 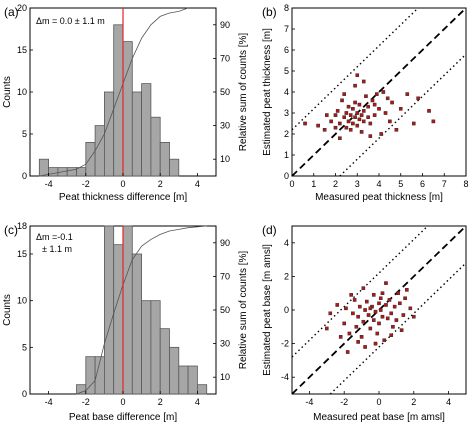 What do you see at coordinates (123, 197) in the screenshot?
I see `panel-a-xlabel: Peat thickness difference [m]` at bounding box center [123, 197].